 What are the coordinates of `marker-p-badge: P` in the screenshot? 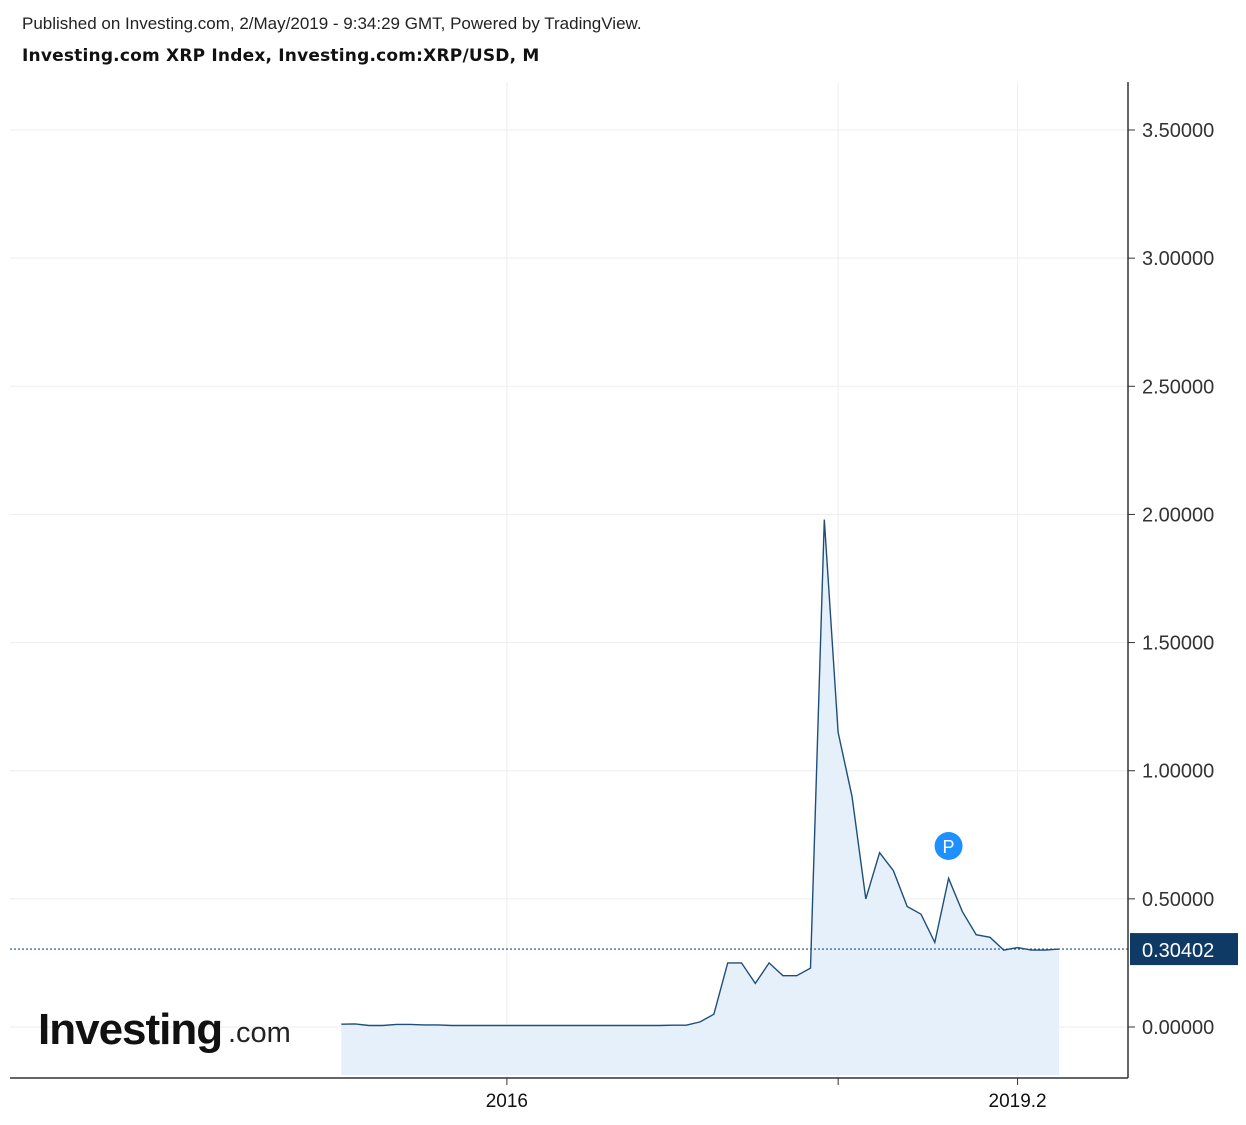 It's located at (948, 846).